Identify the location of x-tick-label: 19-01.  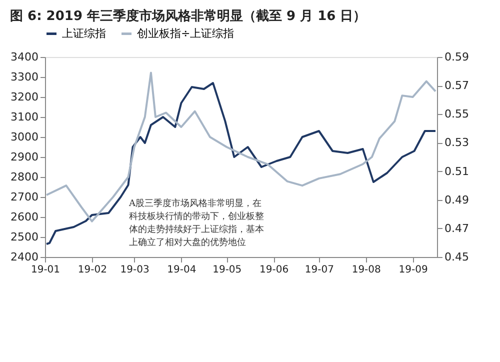
(45, 270).